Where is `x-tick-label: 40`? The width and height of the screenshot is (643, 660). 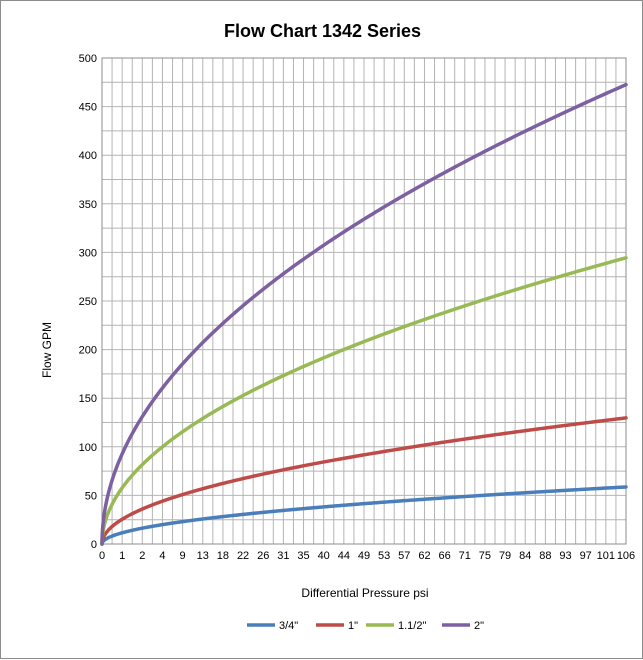 x-tick-label: 40 is located at coordinates (324, 556).